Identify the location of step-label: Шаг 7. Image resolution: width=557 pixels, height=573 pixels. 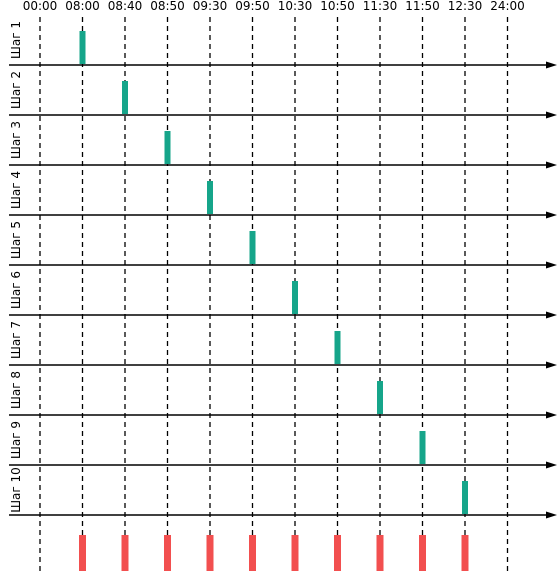
(16, 340).